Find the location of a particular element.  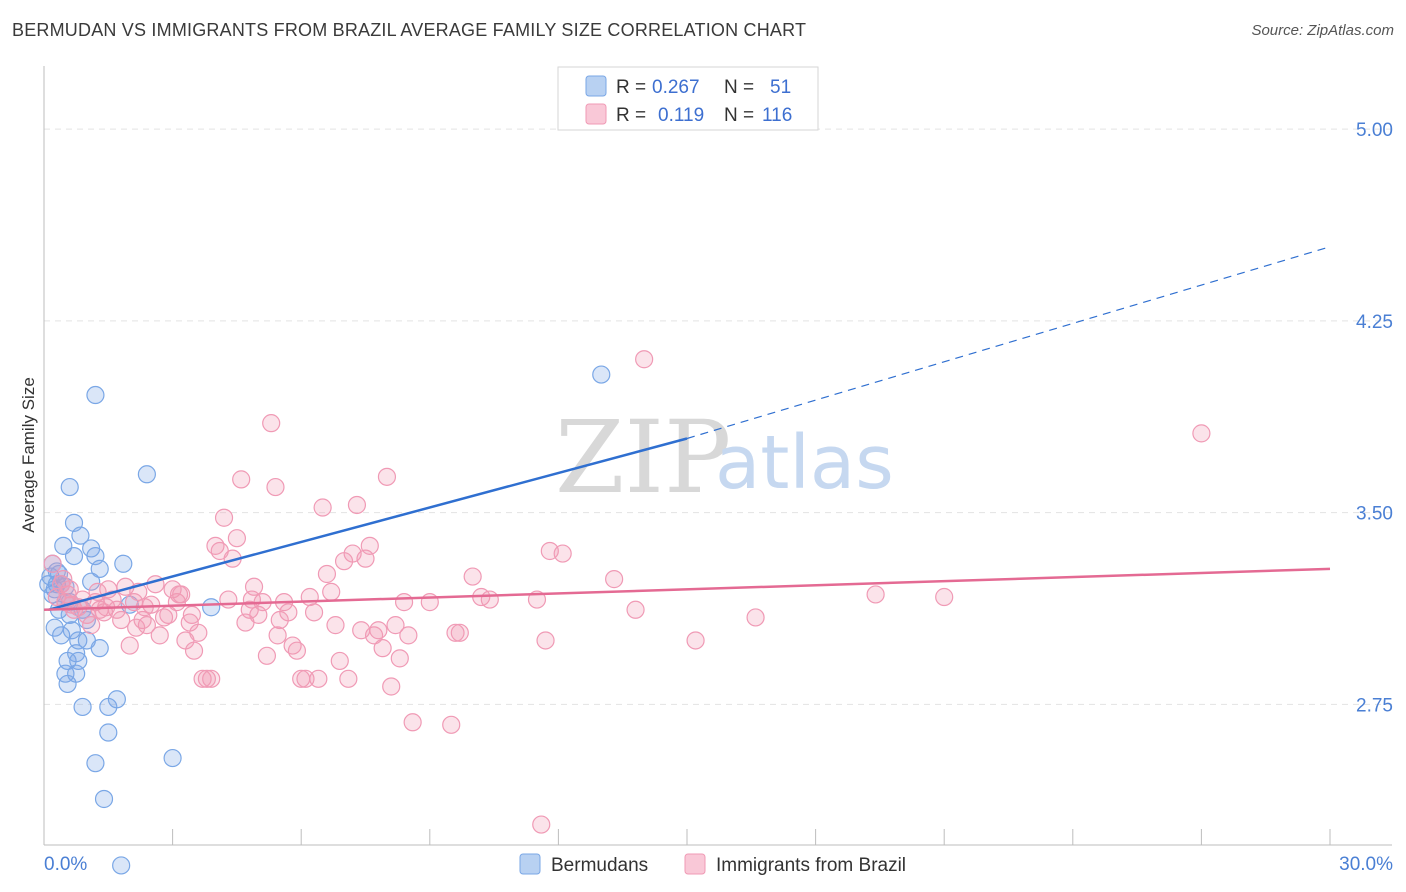

x-tick-labels: 0.0% 30.0% is located at coordinates (718, 864).